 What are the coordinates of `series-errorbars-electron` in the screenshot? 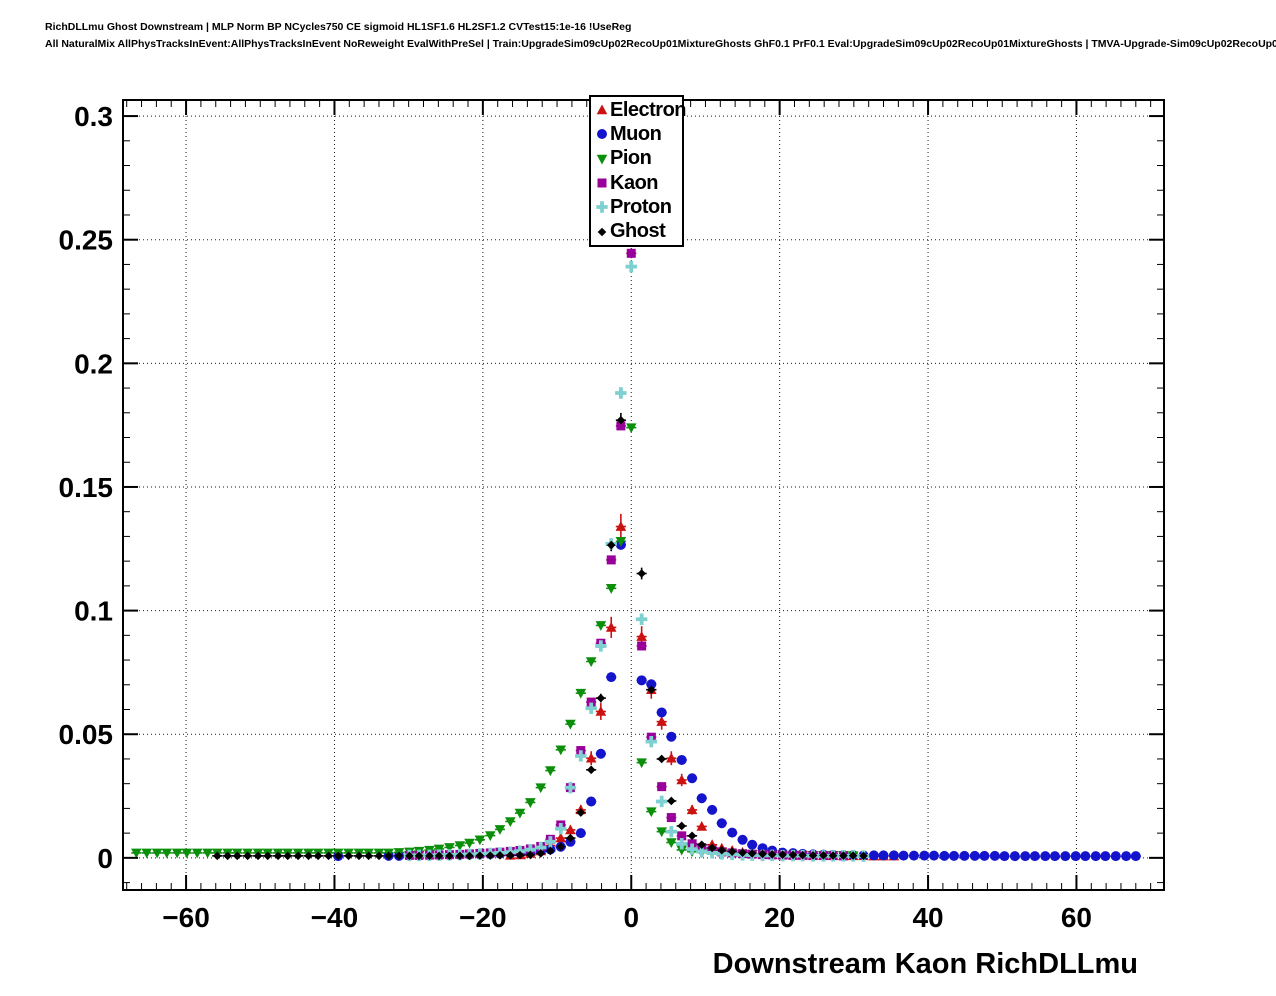 It's located at (702, 685).